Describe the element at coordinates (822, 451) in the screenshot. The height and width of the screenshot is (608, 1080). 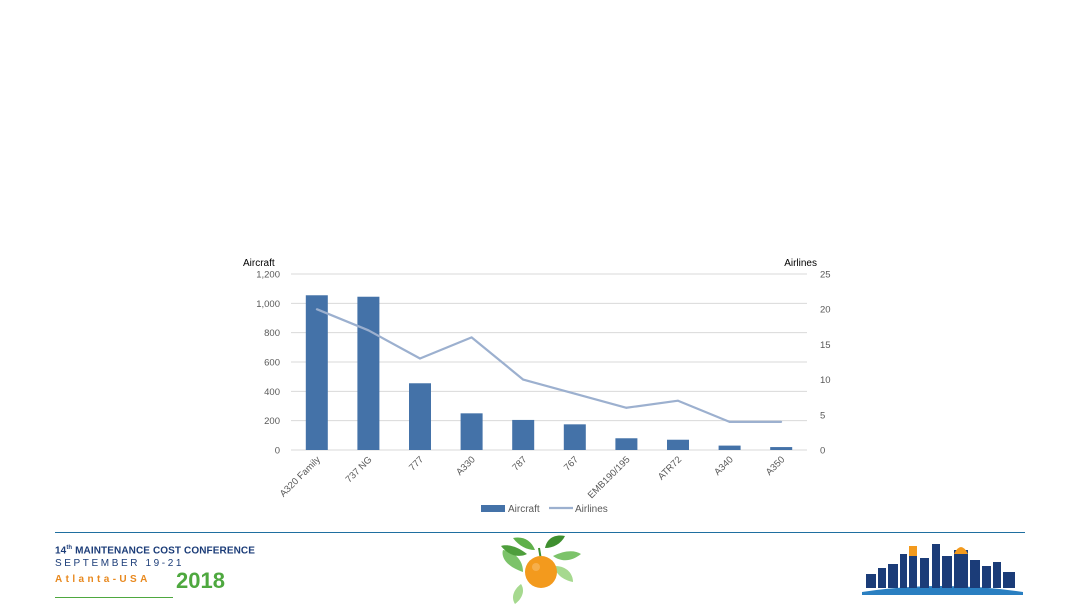
I see `y-right-tick-label: 0` at that location.